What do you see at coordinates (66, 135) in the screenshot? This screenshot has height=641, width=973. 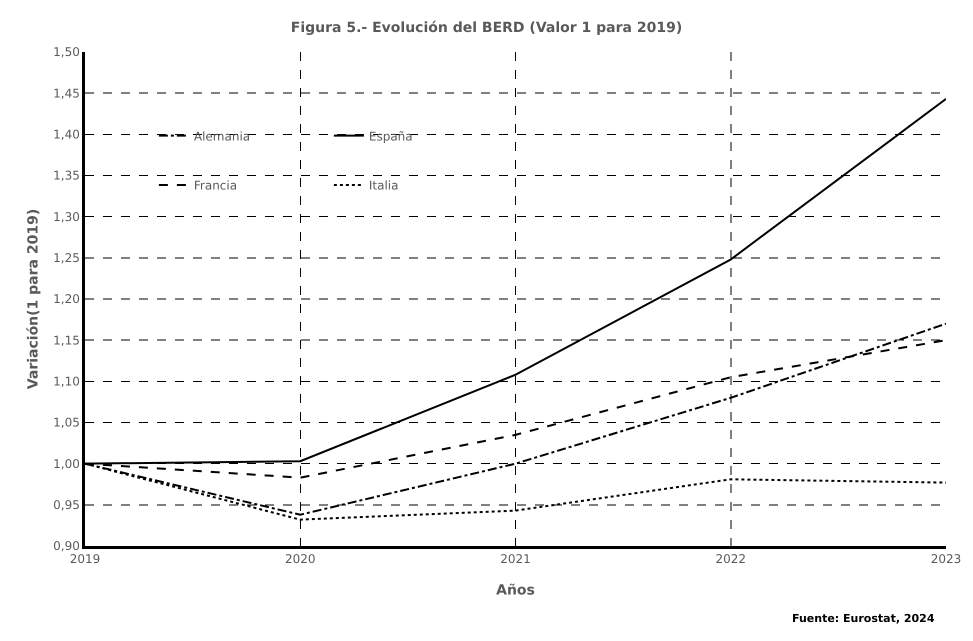 I see `y-tick-label: 1,40` at bounding box center [66, 135].